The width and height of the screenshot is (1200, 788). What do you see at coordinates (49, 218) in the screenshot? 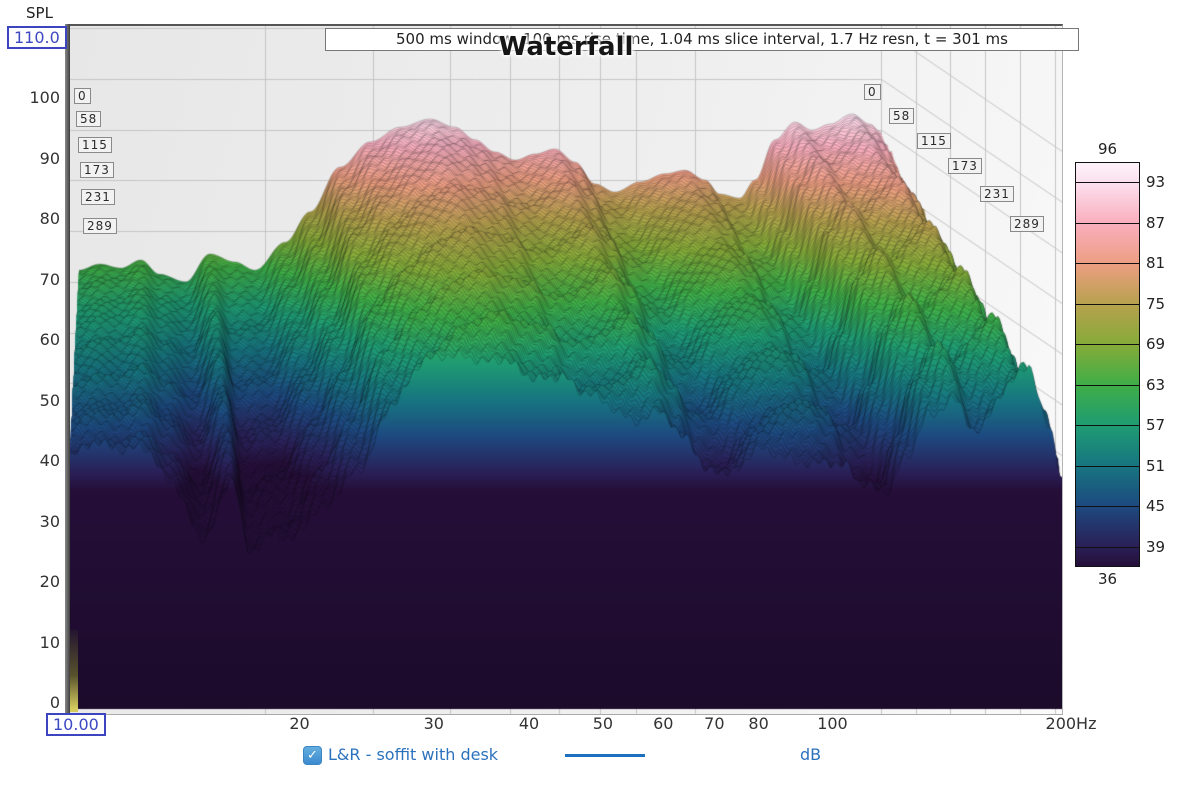
I see `y-tick-label: 80` at bounding box center [49, 218].